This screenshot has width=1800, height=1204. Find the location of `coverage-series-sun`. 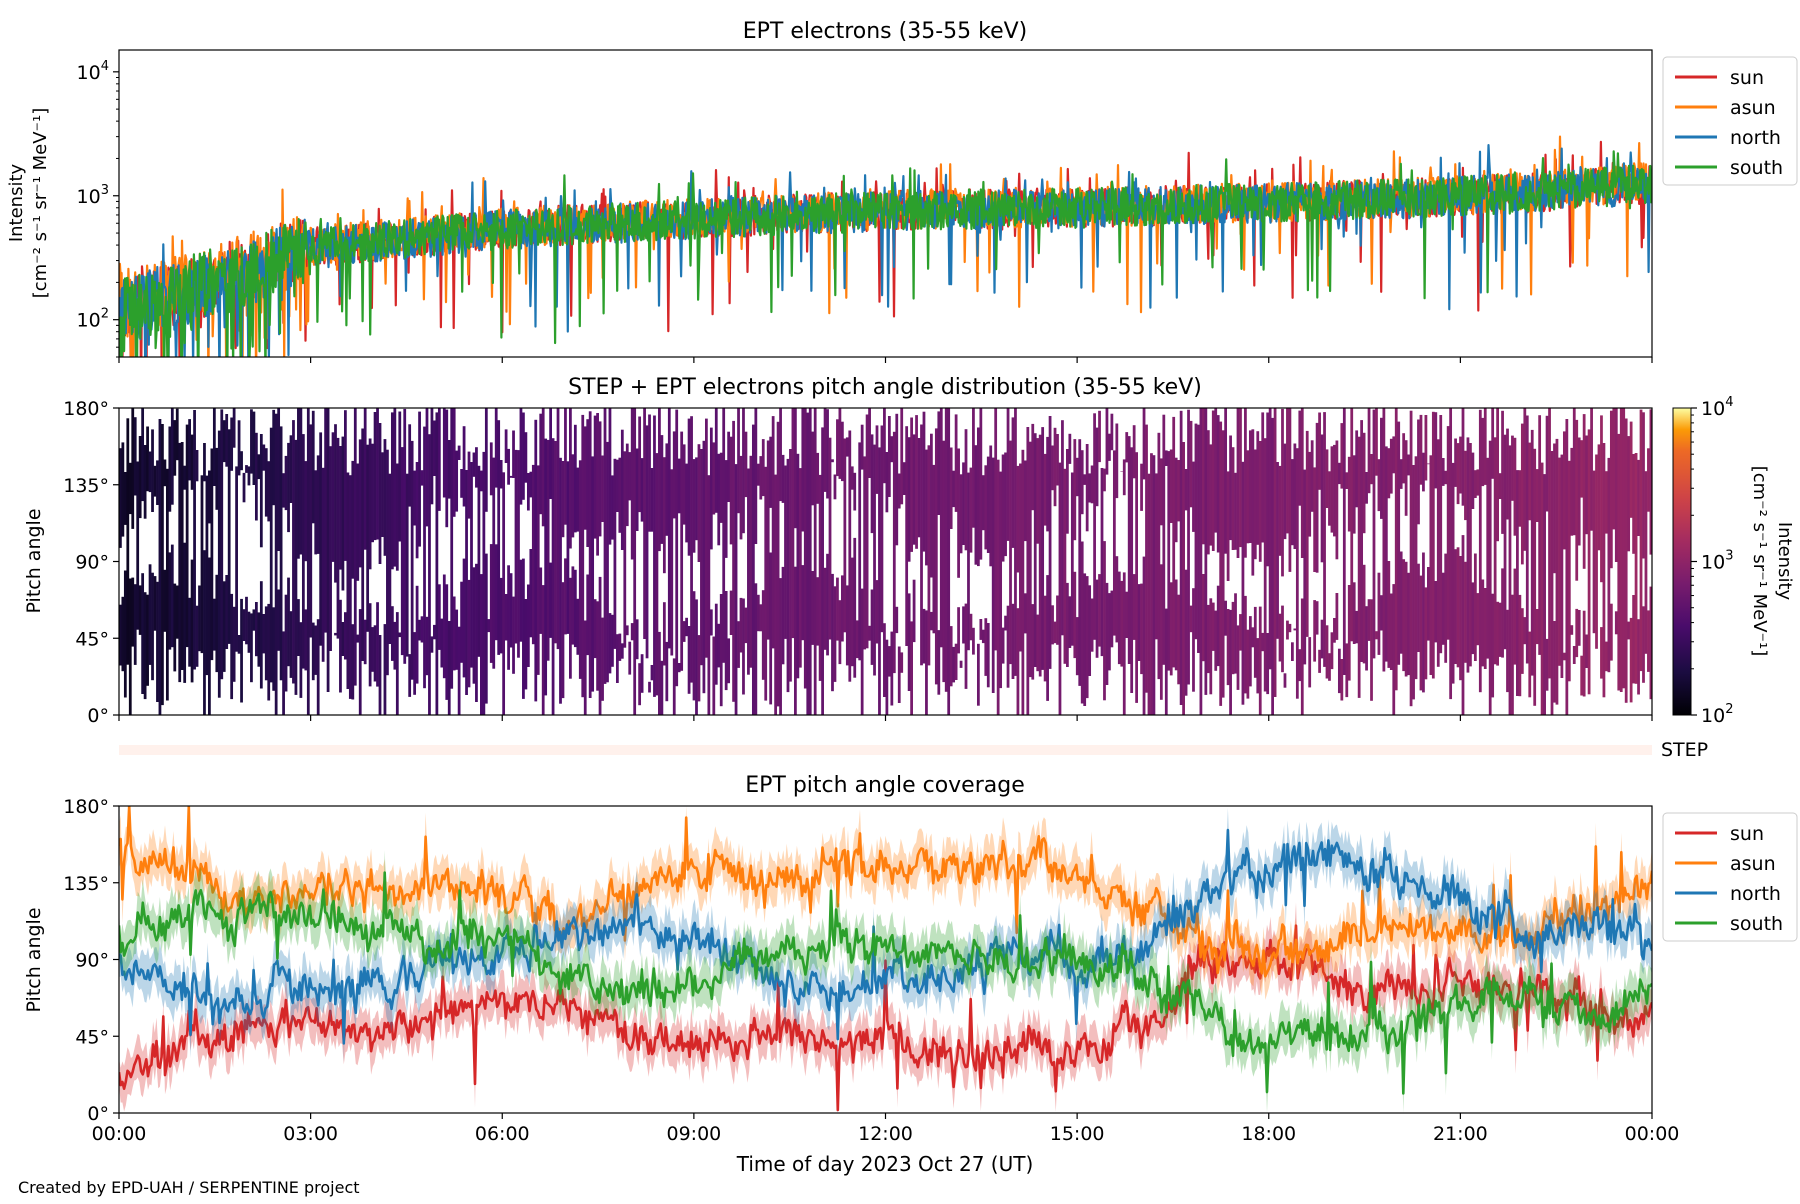

coverage-series-sun is located at coordinates (885, 1018).